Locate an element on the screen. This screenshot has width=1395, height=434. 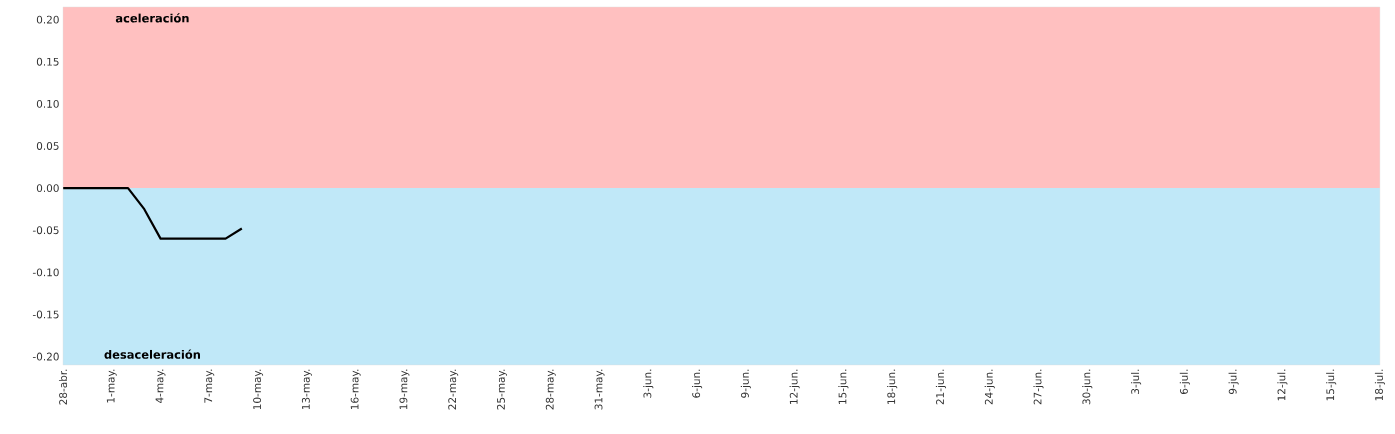
y-tick-label: 0.10 is located at coordinates (47, 103).